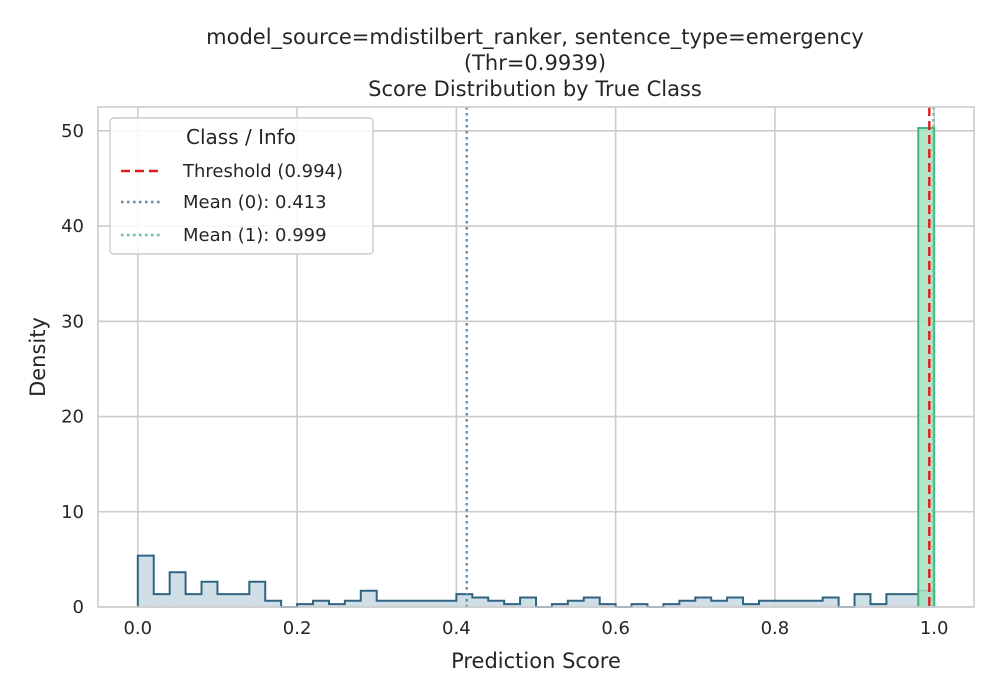 This screenshot has width=1000, height=700. What do you see at coordinates (72, 131) in the screenshot?
I see `y-tick-label: 50` at bounding box center [72, 131].